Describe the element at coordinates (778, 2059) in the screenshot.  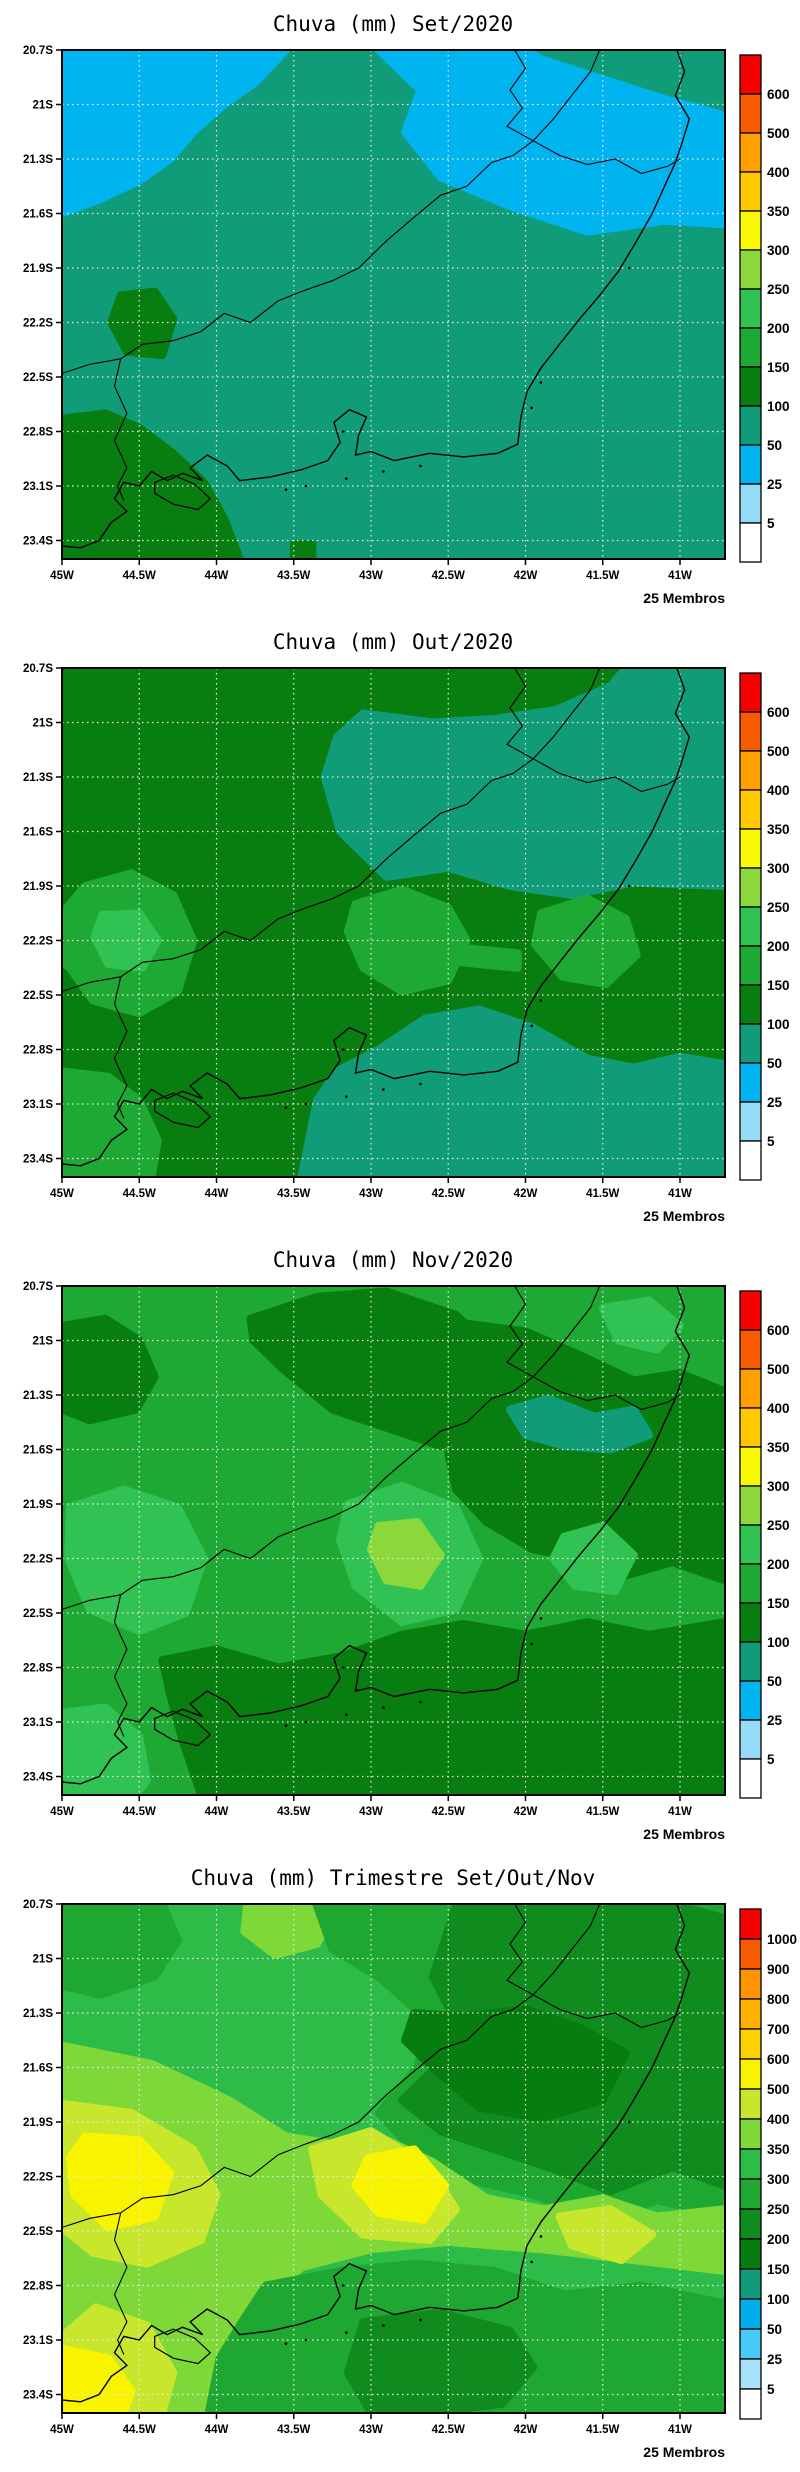
I see `colorbar-label: 600` at that location.